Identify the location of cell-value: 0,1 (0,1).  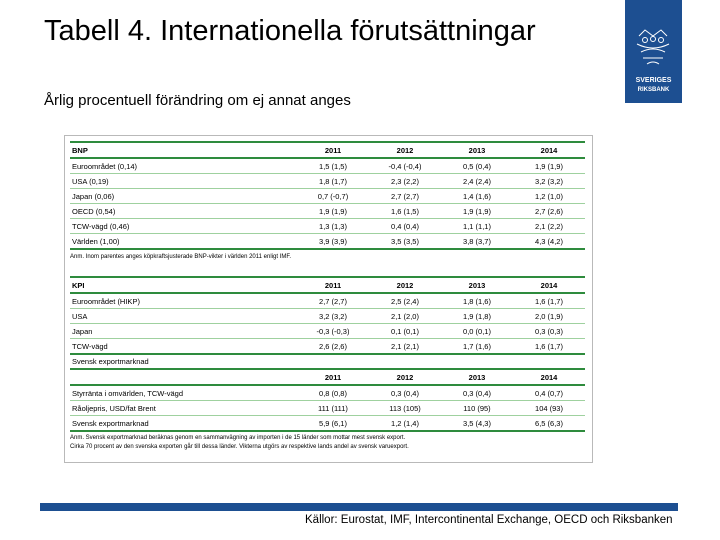
(405, 331).